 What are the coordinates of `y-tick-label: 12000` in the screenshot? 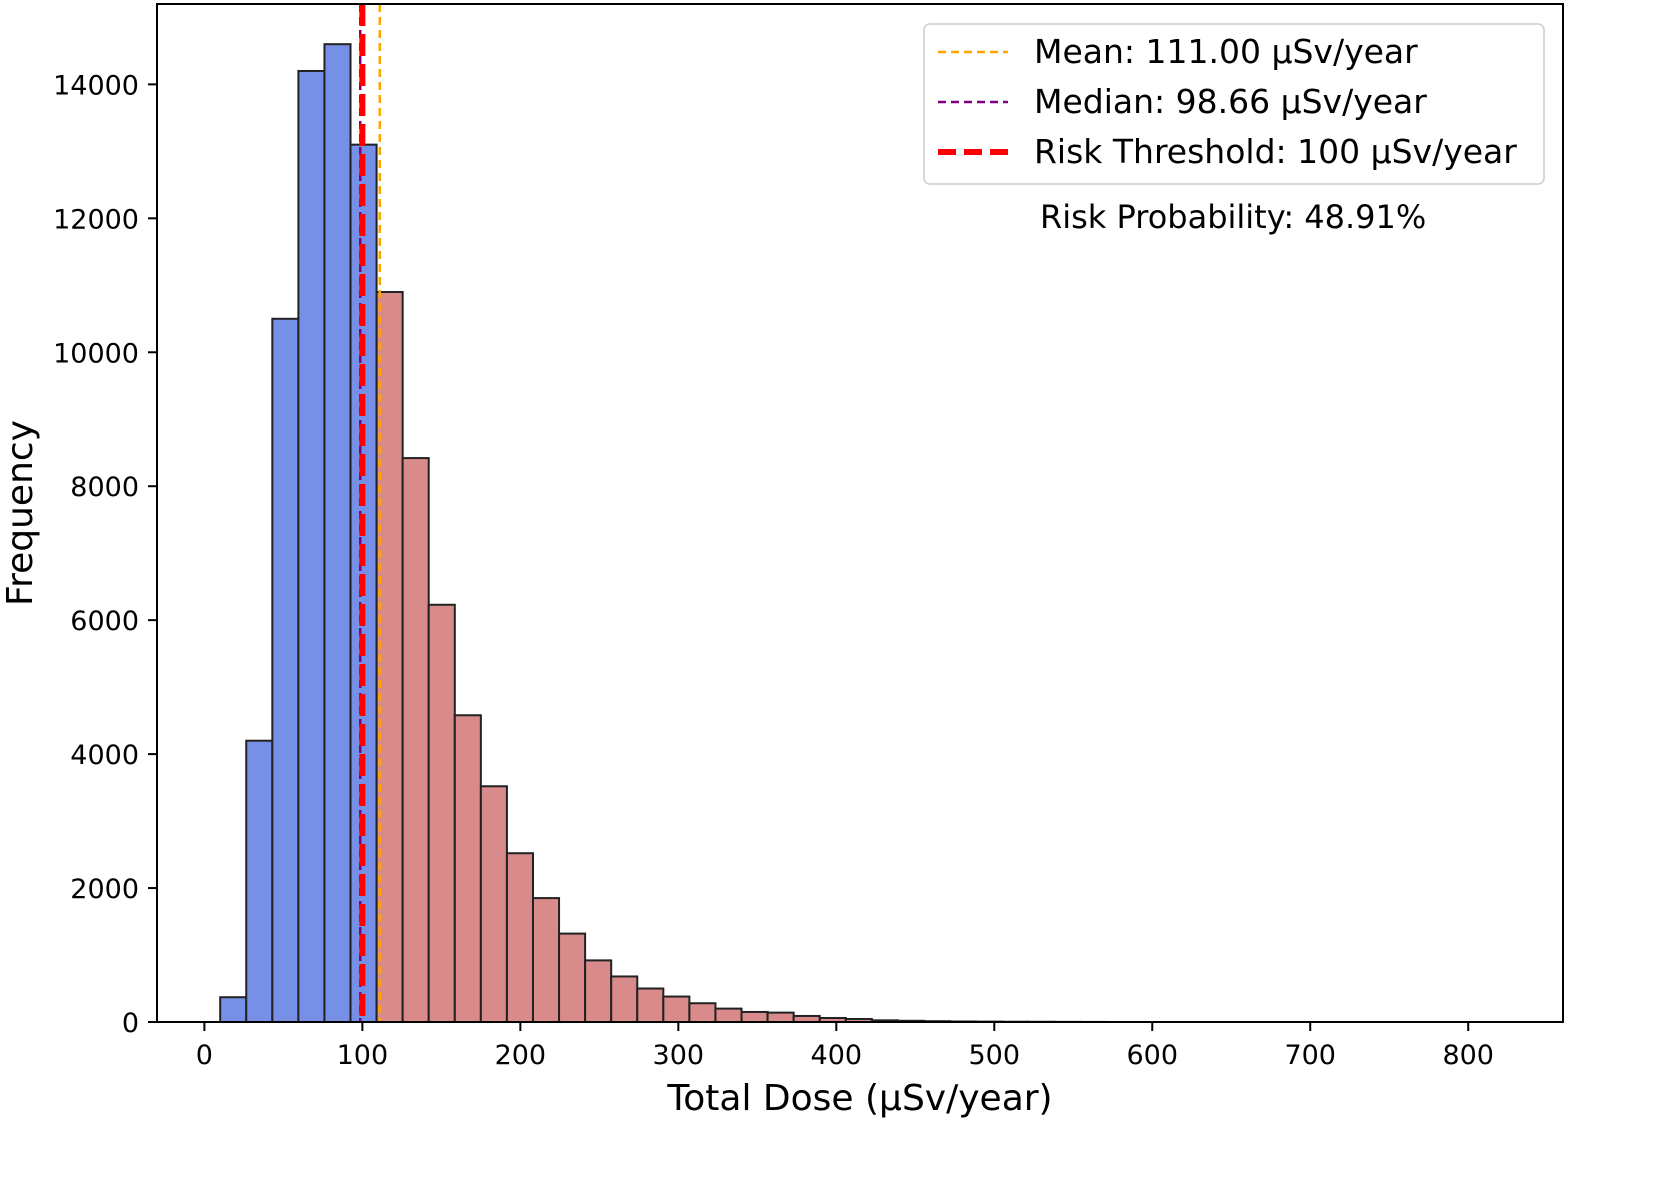 It's located at (96, 219).